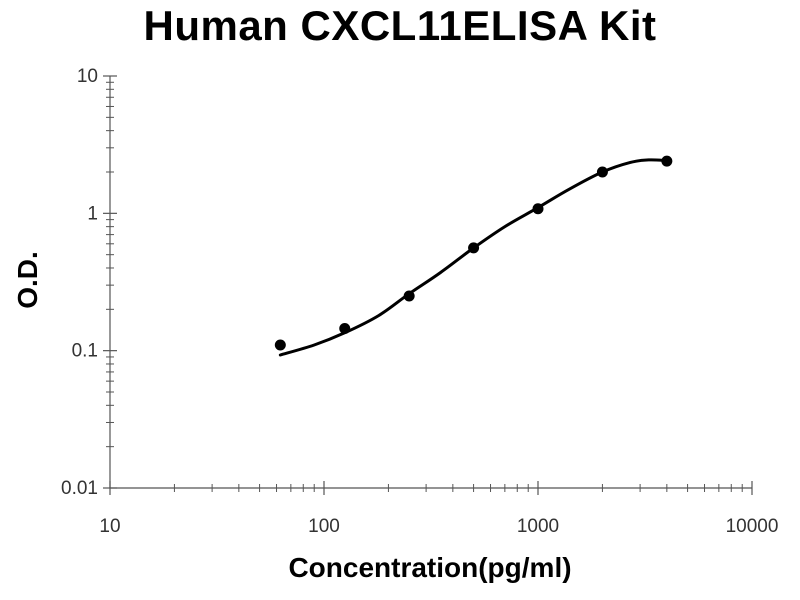  I want to click on x-tick-label: 100, so click(324, 526).